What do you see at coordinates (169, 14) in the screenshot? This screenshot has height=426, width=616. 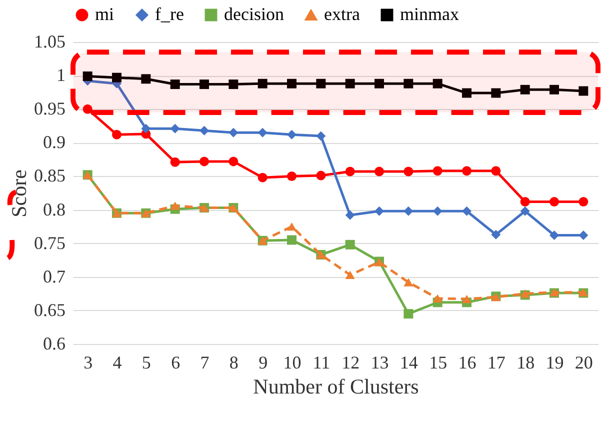 I see `legend-label: f_re` at bounding box center [169, 14].